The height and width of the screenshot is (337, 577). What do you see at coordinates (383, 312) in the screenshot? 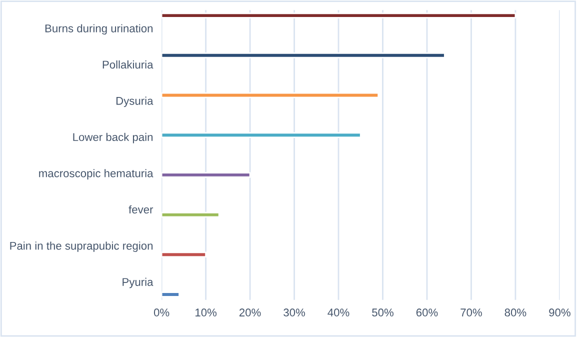
I see `x-tick-label: 50%` at bounding box center [383, 312].